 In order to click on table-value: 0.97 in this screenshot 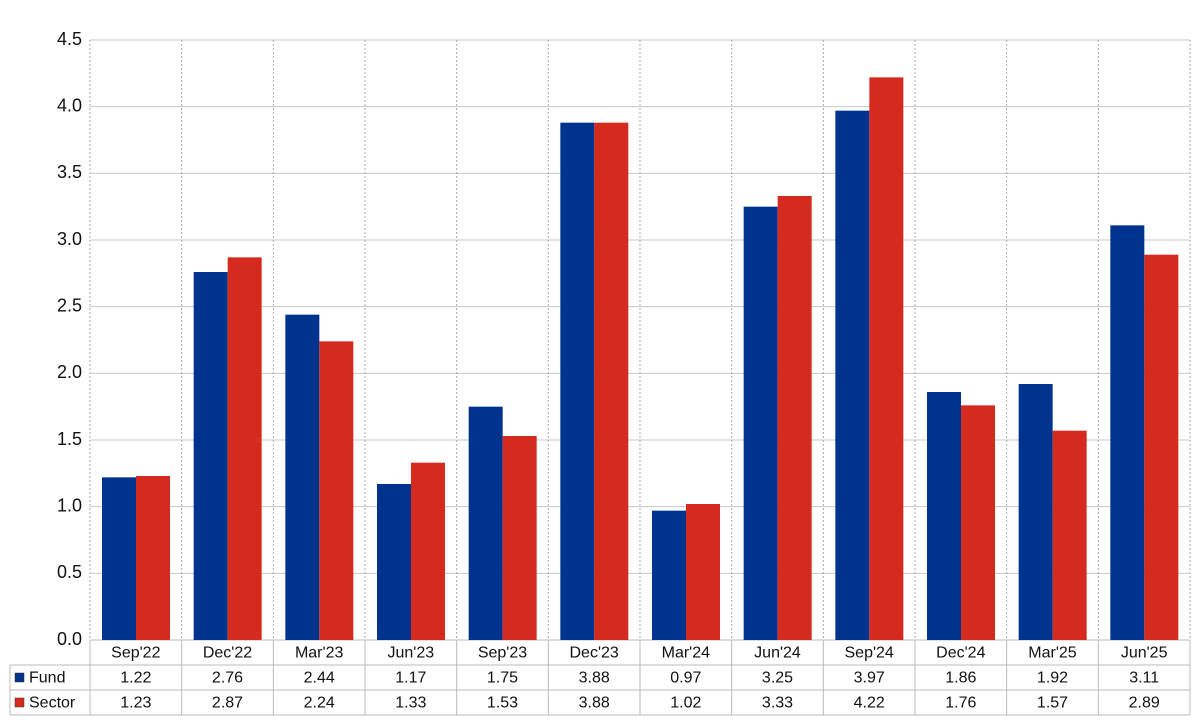, I will do `click(685, 678)`.